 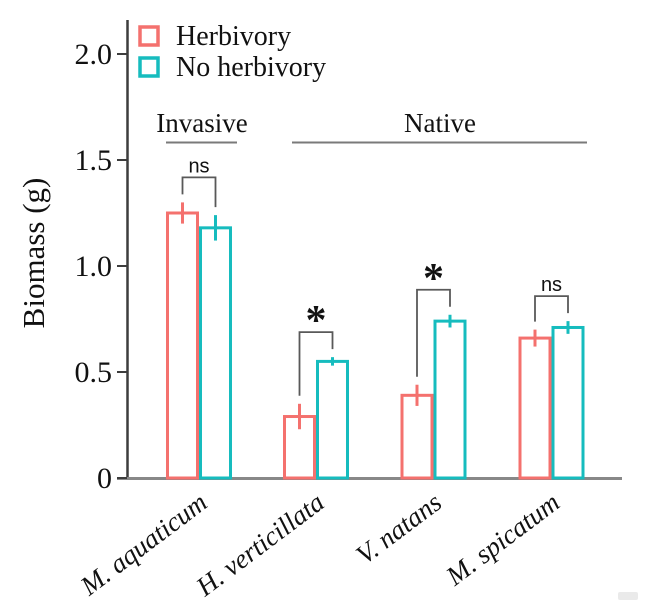 What do you see at coordinates (201, 123) in the screenshot?
I see `group-header-invasive: Invasive` at bounding box center [201, 123].